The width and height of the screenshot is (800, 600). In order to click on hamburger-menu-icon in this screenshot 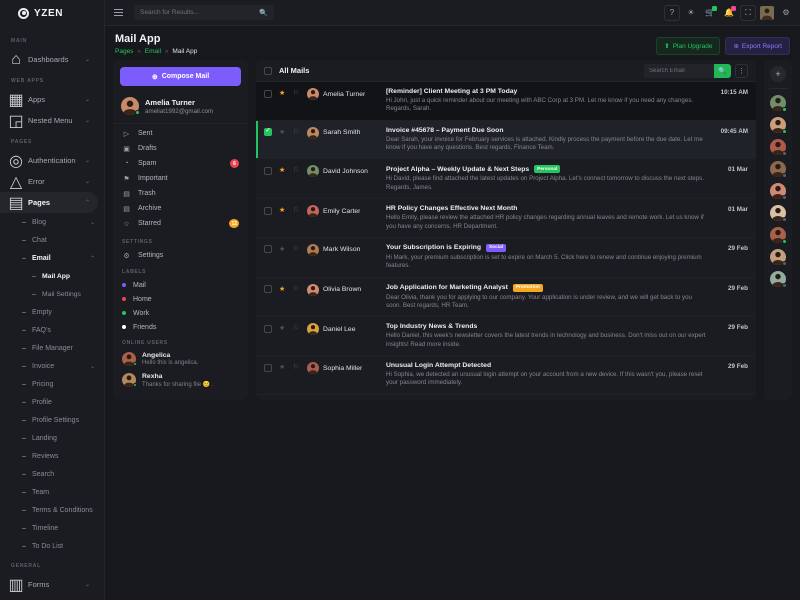, I will do `click(118, 12)`.